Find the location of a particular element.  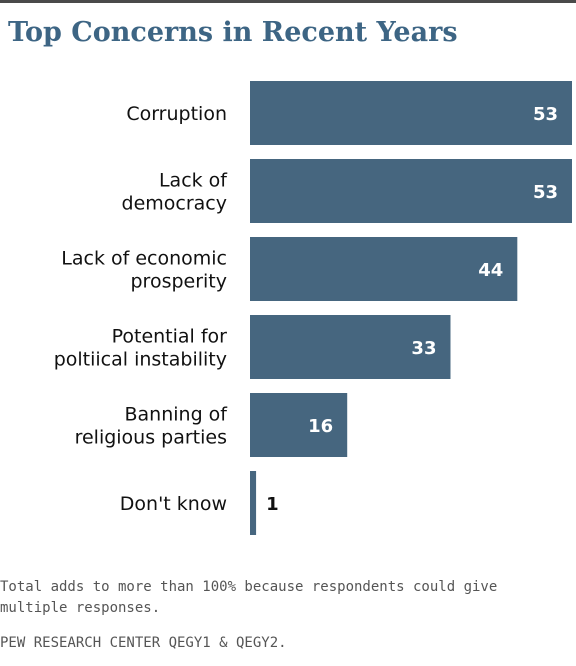

top-rule is located at coordinates (288, 1).